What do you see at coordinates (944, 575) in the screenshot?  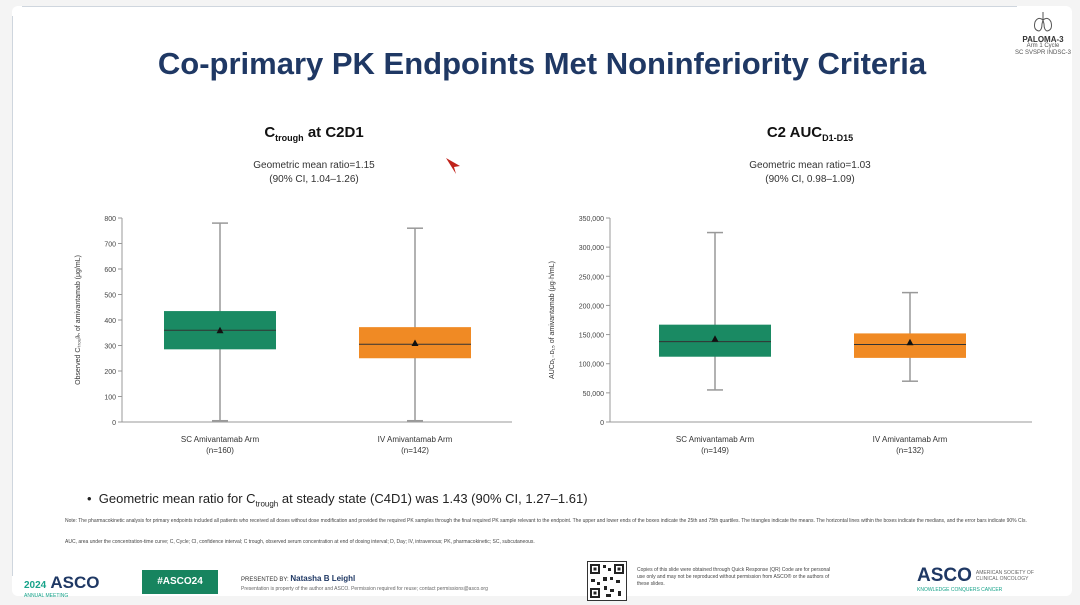 I see `asco-right-text: ASCO` at bounding box center [944, 575].